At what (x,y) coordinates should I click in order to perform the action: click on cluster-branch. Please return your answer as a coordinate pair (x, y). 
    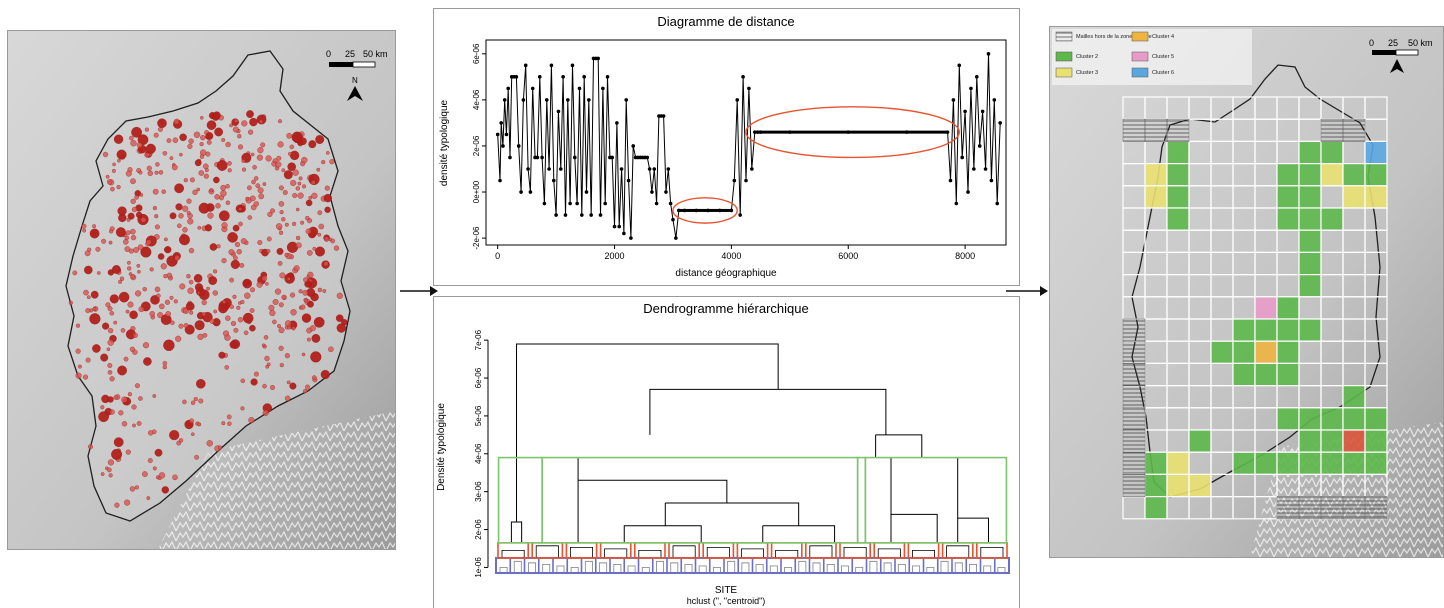
    Looking at the image, I should click on (855, 552).